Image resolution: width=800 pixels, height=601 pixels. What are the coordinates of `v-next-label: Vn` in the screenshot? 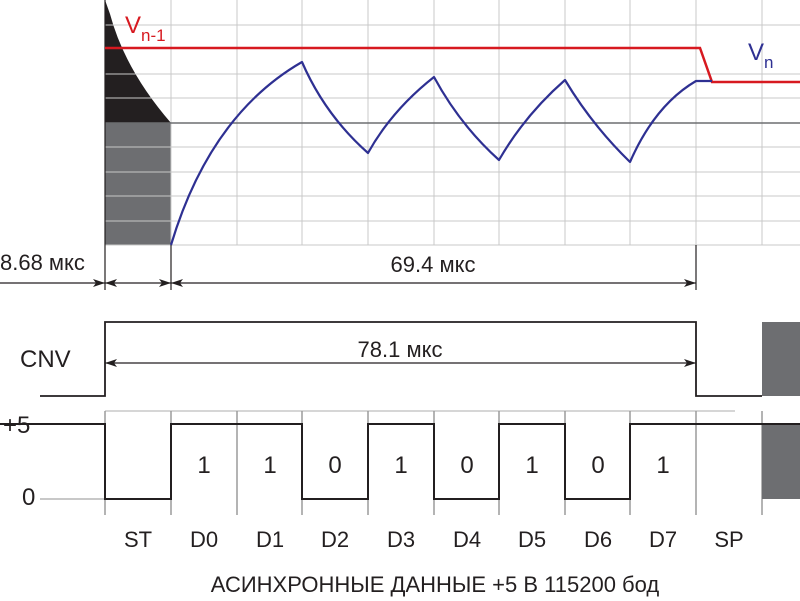 It's located at (760, 55).